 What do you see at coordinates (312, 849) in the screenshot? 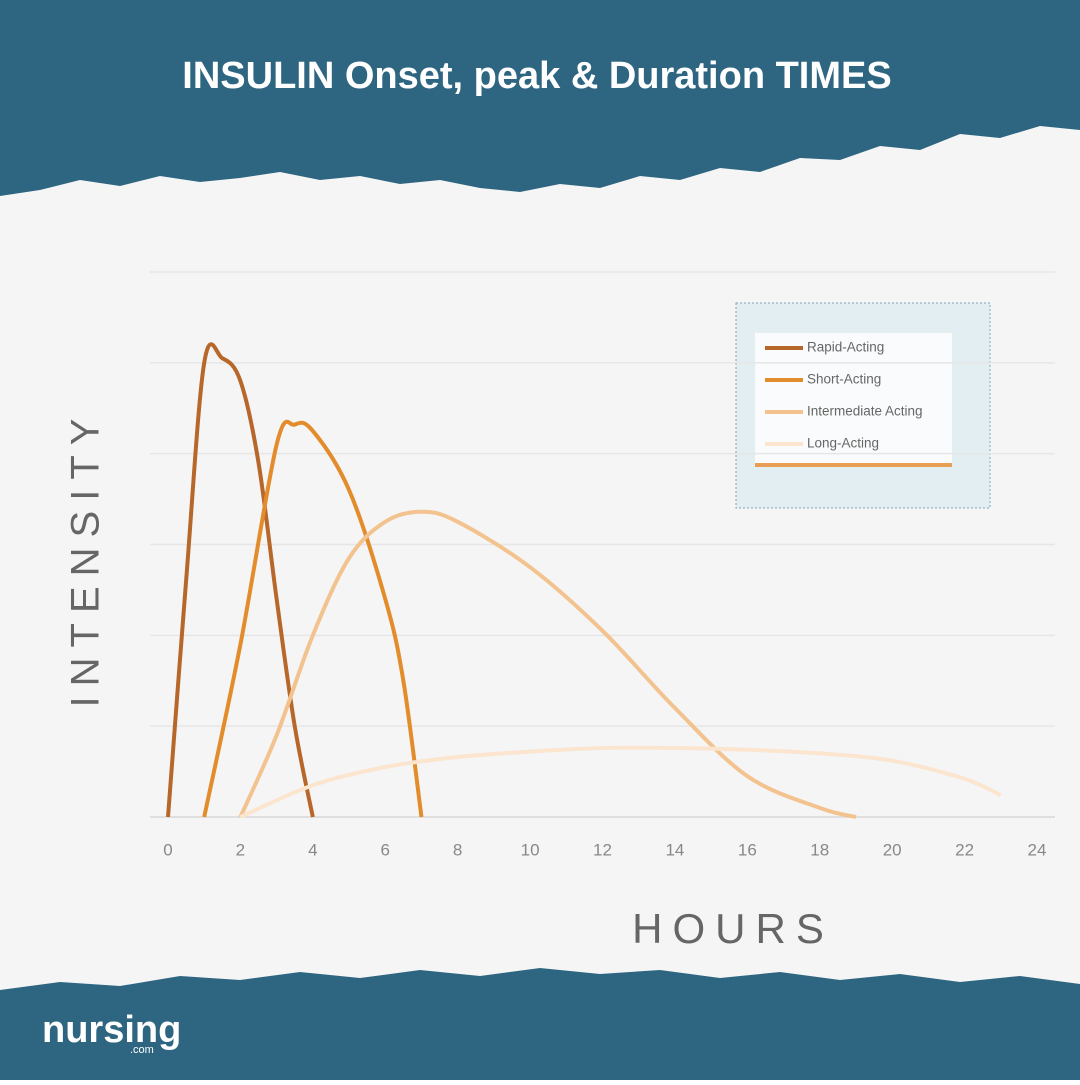
I see `x-tick-label: 4` at bounding box center [312, 849].